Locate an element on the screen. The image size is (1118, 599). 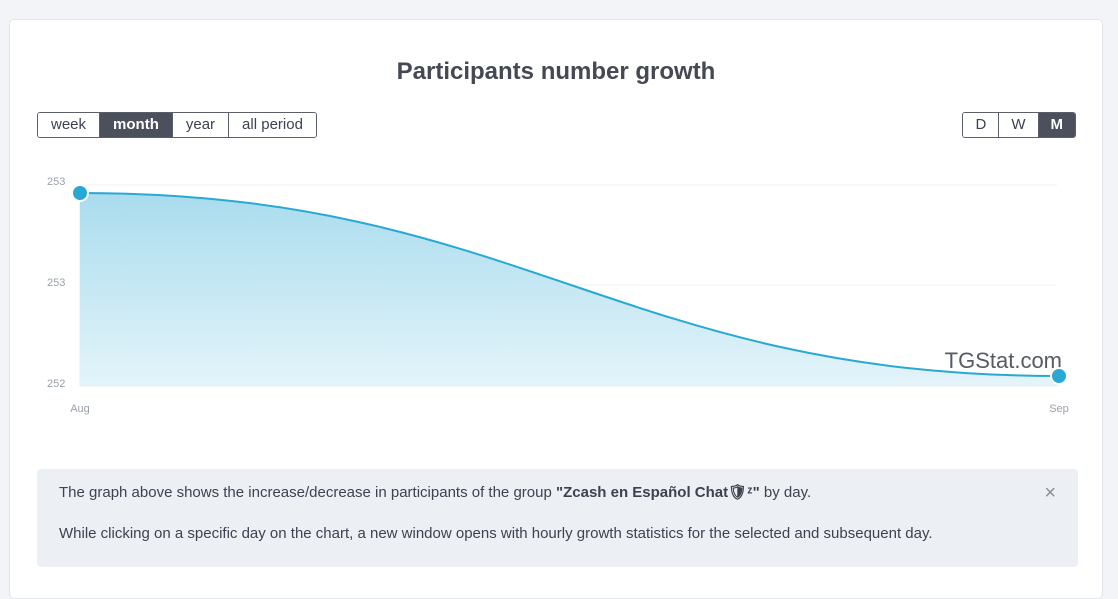
period-all-button: all period is located at coordinates (272, 125).